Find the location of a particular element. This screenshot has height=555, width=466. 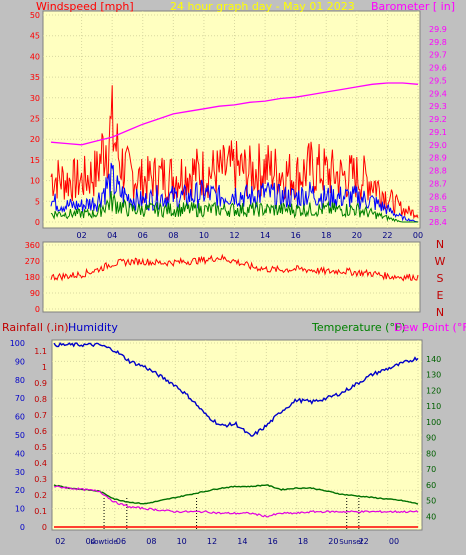

temperature-tick-label: 110 is located at coordinates (433, 406).